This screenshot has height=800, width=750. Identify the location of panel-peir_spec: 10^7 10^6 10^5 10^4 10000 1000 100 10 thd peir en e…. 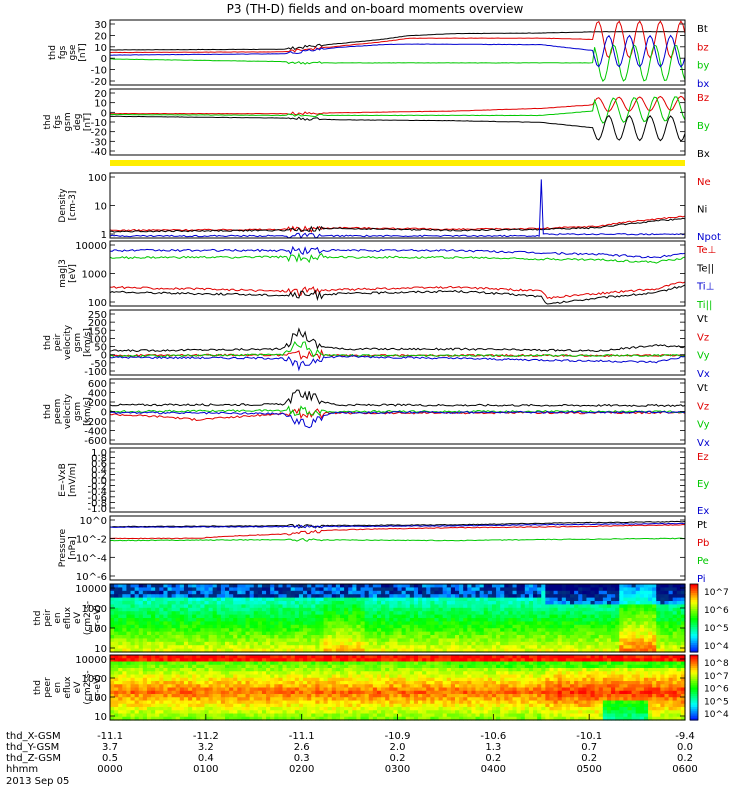
(381, 619).